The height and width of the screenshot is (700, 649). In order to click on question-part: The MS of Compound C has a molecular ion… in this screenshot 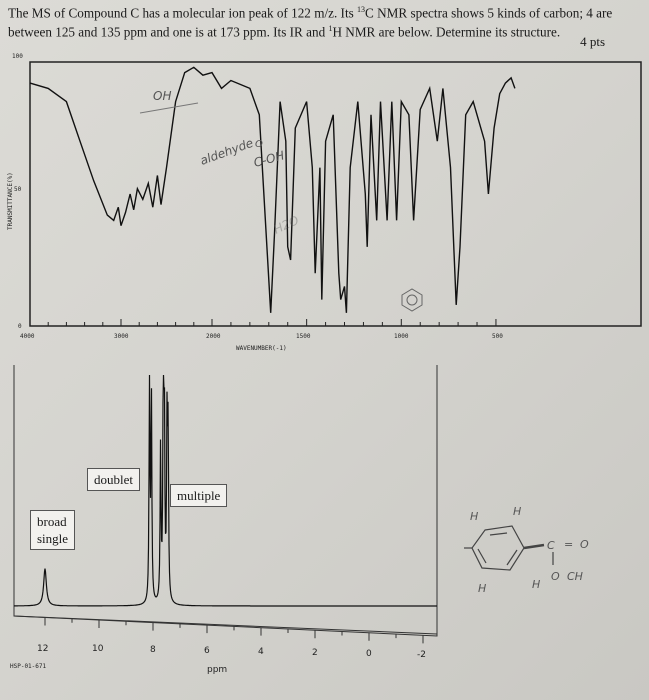, I will do `click(183, 13)`.